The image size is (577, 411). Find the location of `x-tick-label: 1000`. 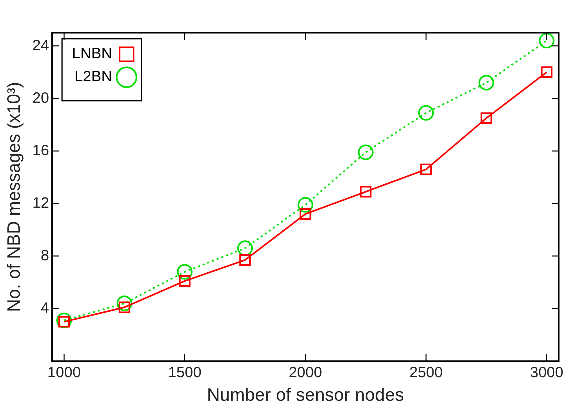

x-tick-label: 1000 is located at coordinates (65, 373).